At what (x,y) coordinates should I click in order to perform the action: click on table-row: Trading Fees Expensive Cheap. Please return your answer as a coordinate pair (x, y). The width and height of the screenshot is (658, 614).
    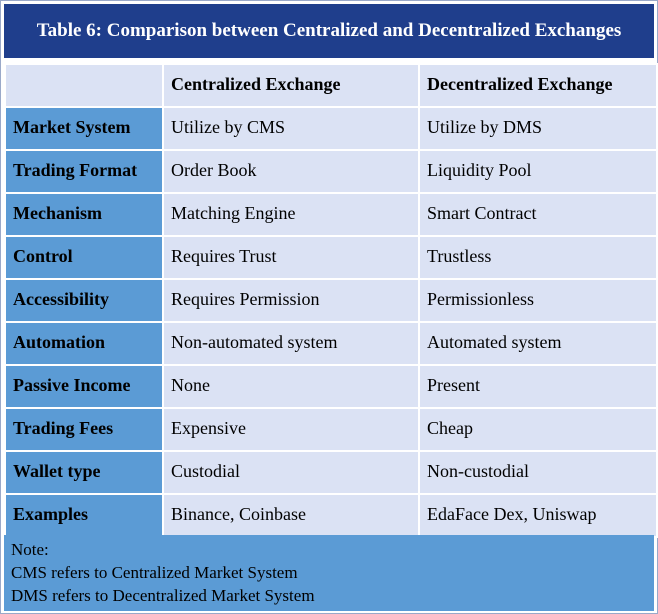
    Looking at the image, I should click on (331, 429).